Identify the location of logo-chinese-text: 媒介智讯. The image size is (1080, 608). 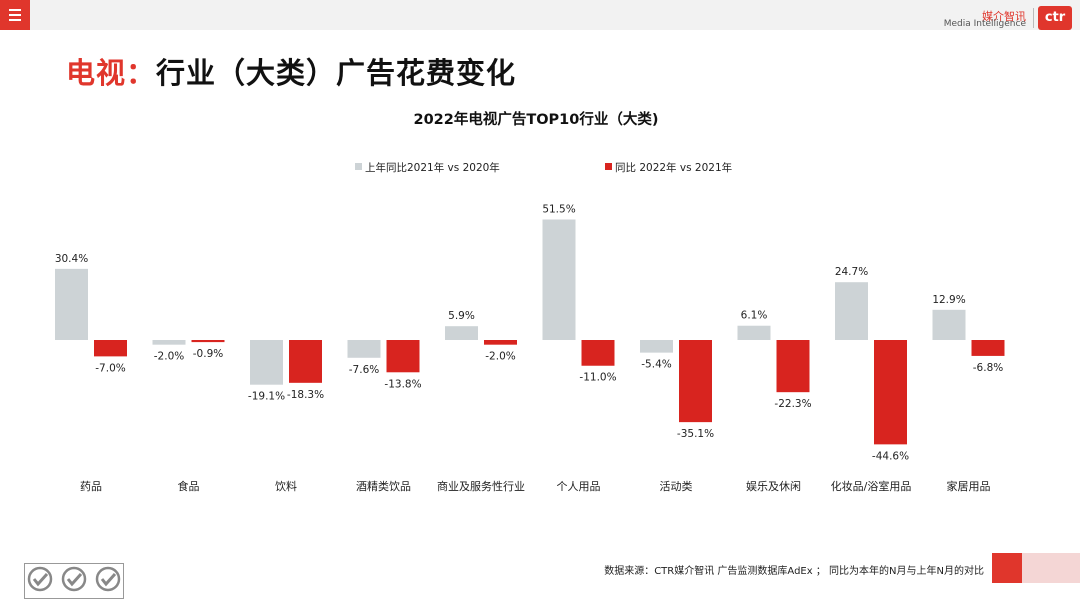
(1004, 16).